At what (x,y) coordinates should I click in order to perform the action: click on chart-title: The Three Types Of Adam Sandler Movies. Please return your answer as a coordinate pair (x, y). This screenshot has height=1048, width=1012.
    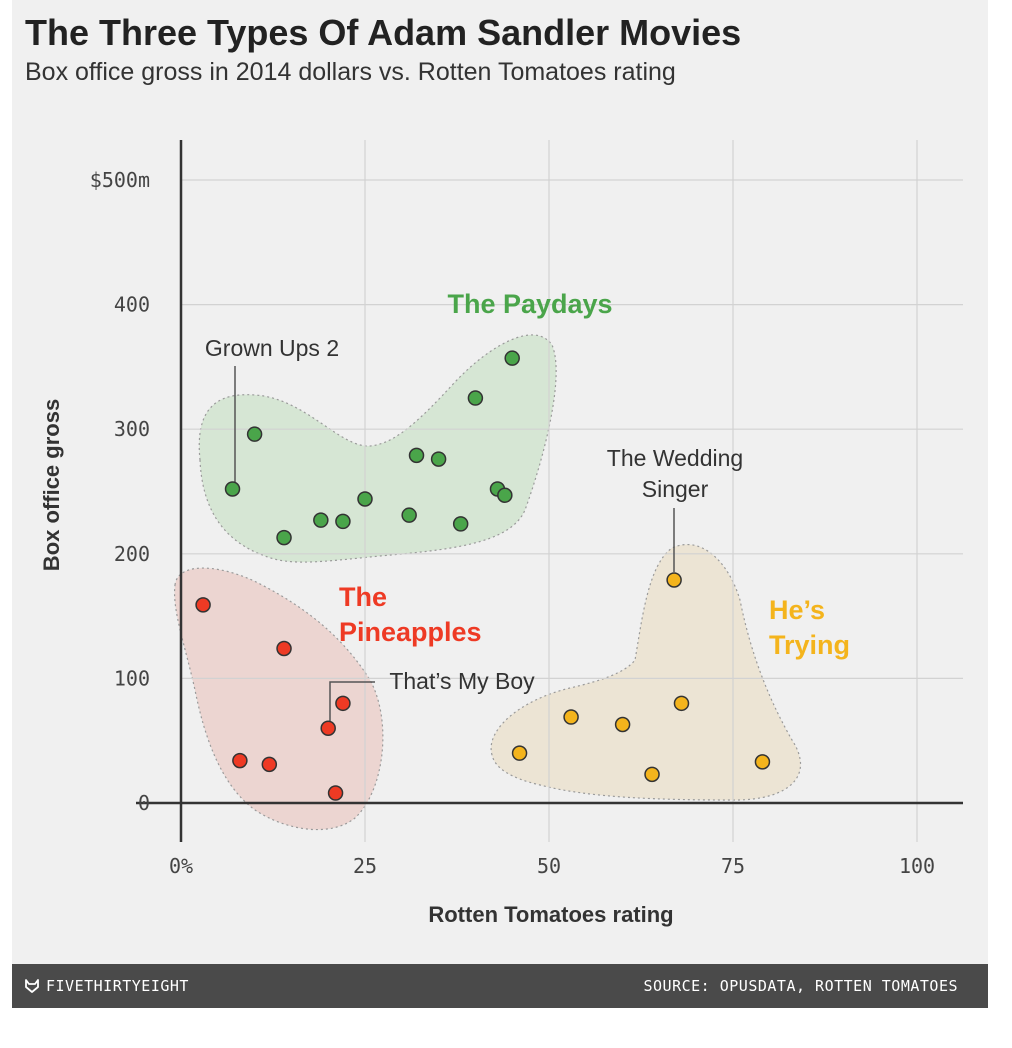
    Looking at the image, I should click on (383, 32).